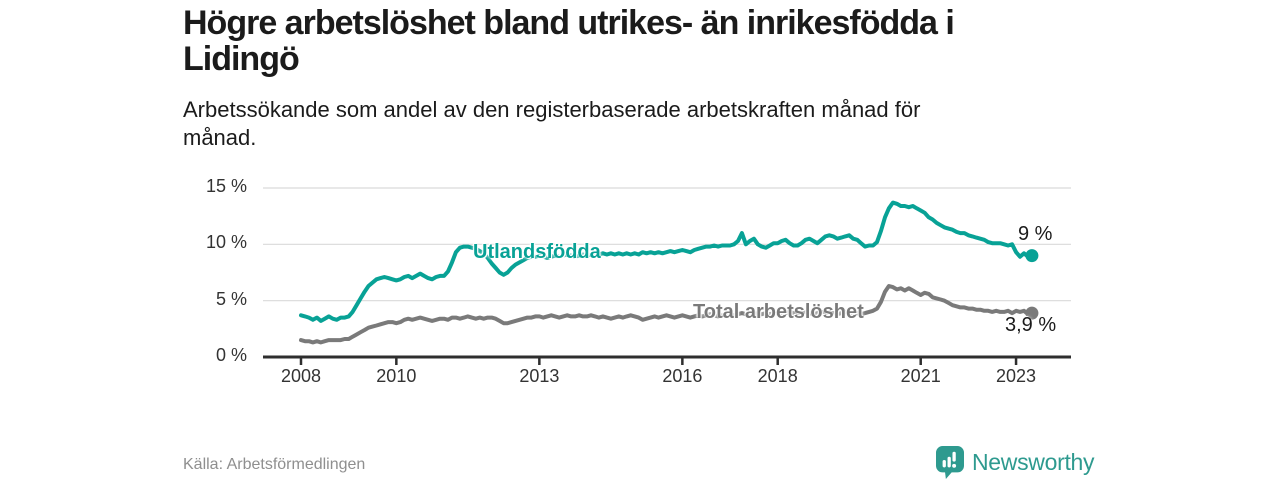  What do you see at coordinates (396, 376) in the screenshot?
I see `x-tick-label: 2010` at bounding box center [396, 376].